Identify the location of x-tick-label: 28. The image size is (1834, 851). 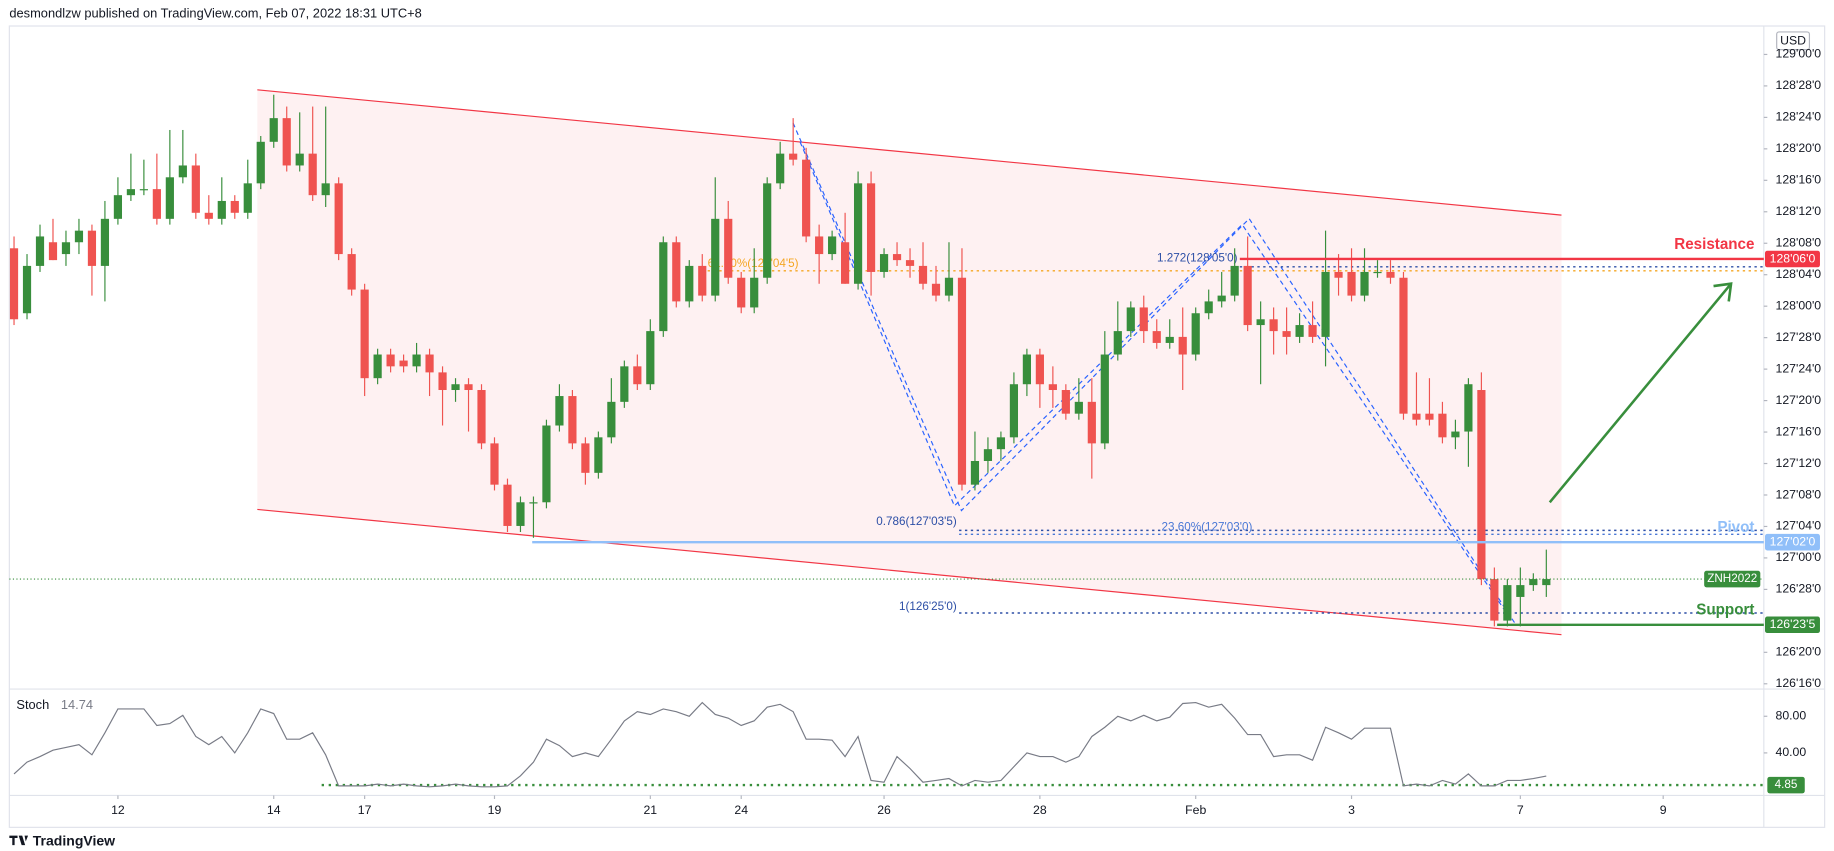
(1040, 810).